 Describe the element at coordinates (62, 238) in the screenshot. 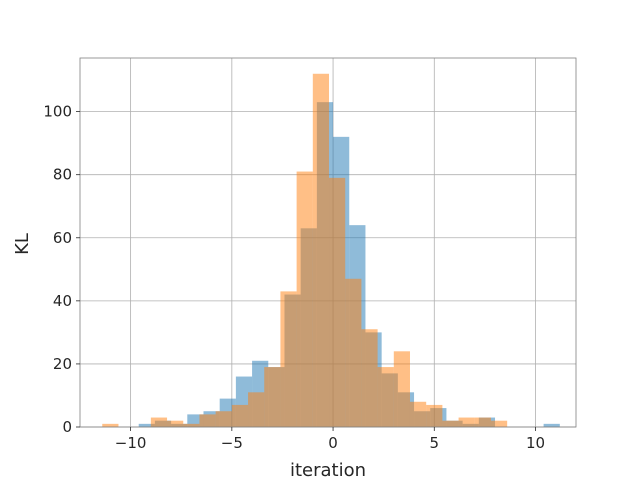

I see `y-tick-label: 60` at that location.